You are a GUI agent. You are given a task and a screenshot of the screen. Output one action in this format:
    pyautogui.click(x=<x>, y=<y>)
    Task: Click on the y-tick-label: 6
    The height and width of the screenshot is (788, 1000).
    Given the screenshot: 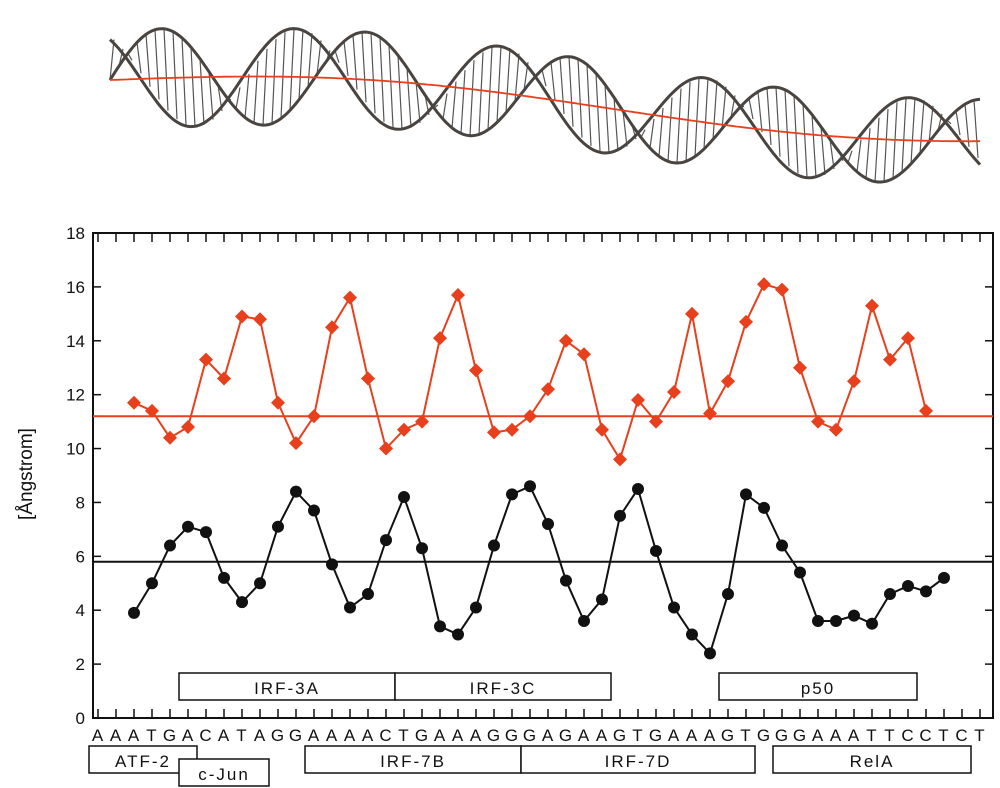 What is the action you would take?
    pyautogui.click(x=80, y=556)
    